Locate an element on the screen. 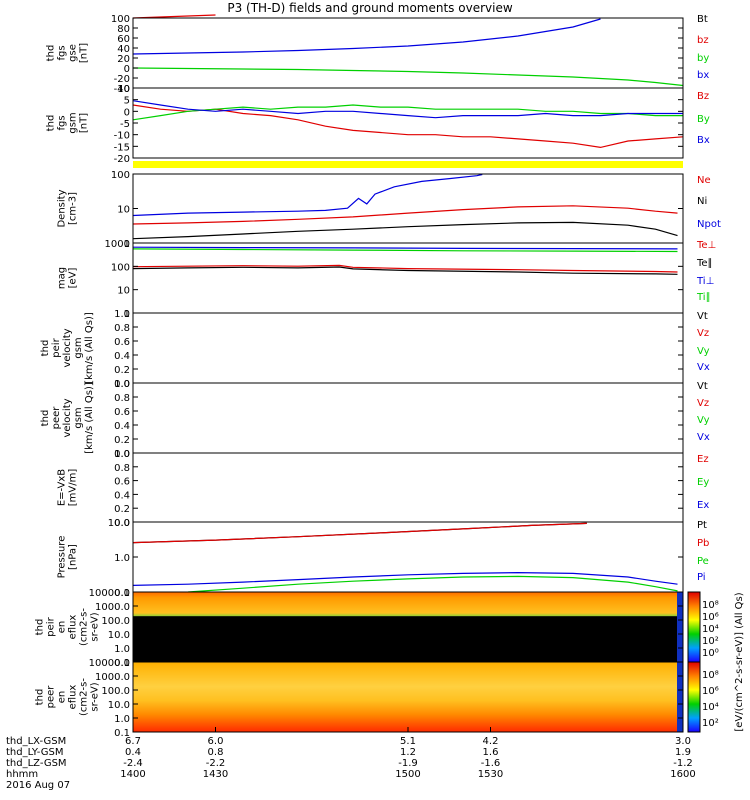 Image resolution: width=750 pixels, height=800 pixels. x-tick-label: 3.0 is located at coordinates (683, 741).